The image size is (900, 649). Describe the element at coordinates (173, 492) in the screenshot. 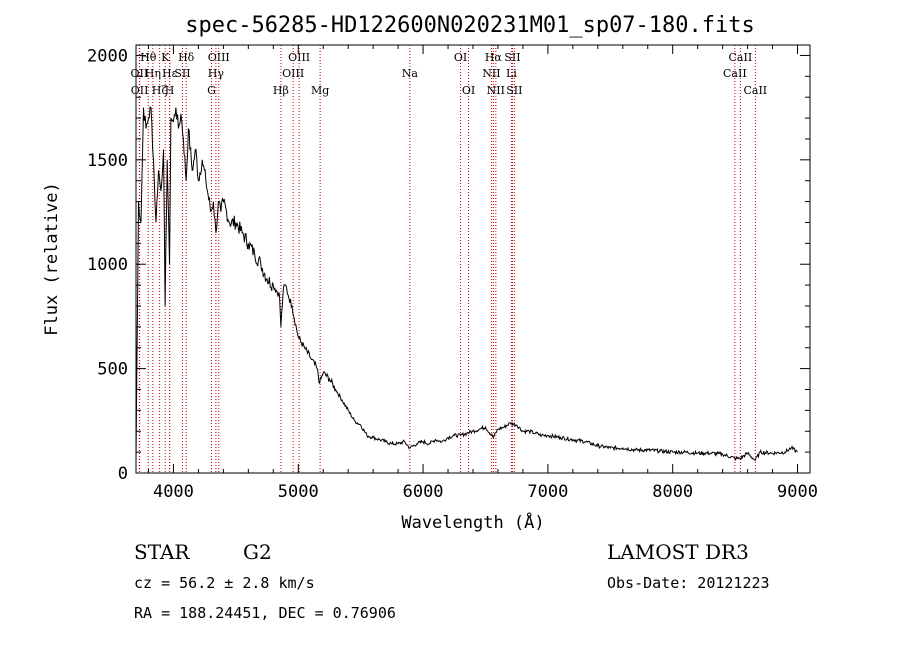

I see `x-tick-label-0: 4000` at that location.